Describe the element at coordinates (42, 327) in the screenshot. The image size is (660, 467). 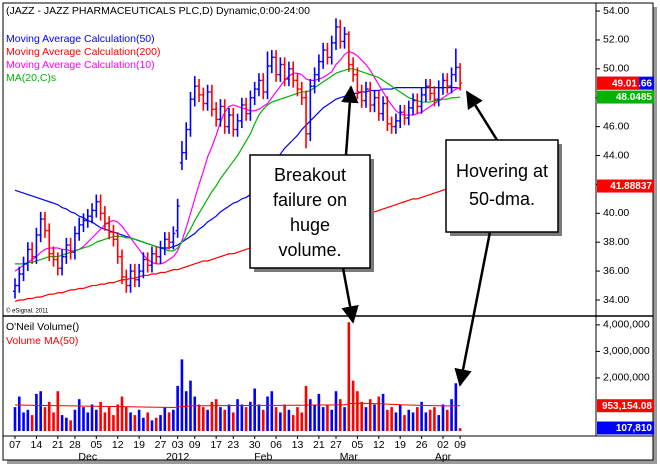
I see `volume-title: O'Neil Volume()` at that location.